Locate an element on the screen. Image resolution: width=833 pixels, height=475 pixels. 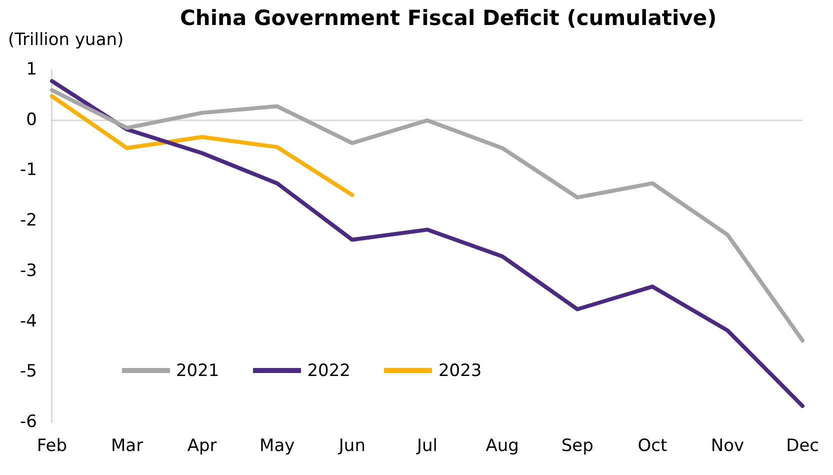
x-tick-label: Apr is located at coordinates (202, 446).